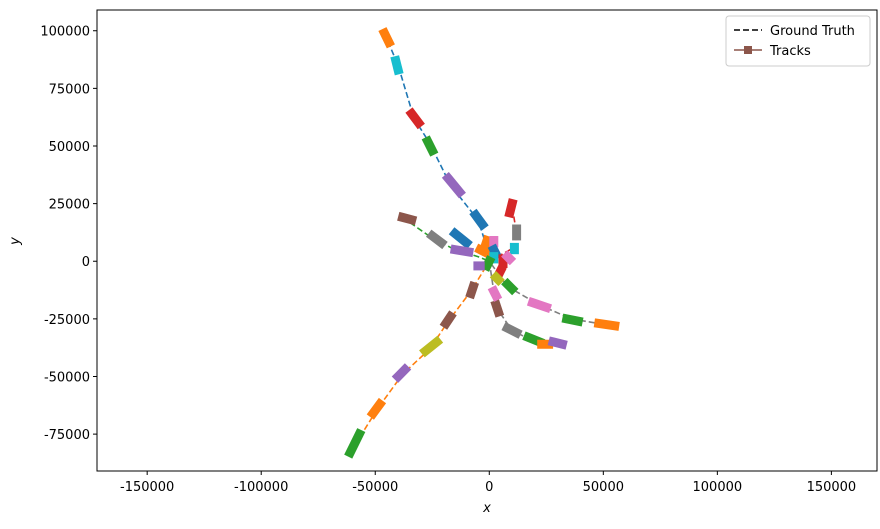 The width and height of the screenshot is (880, 529). I want to click on x-tick-label: 50000, so click(603, 487).